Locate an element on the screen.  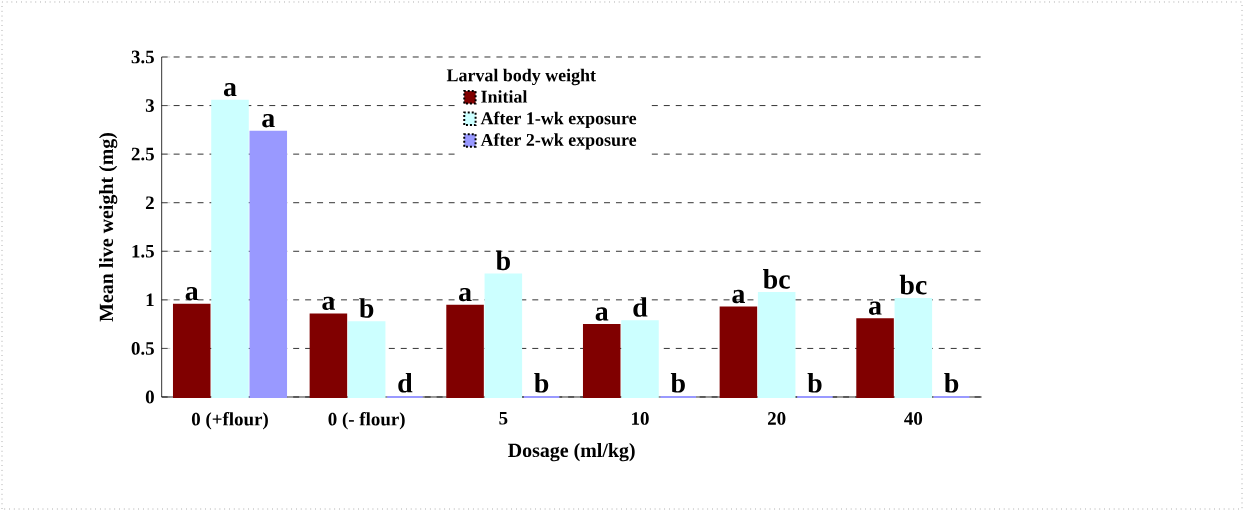
legend-title: Larval body weight is located at coordinates (521, 77).